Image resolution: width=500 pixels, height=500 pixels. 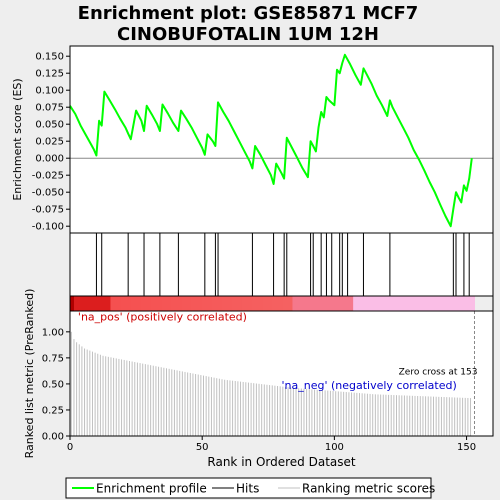 What do you see at coordinates (49, 108) in the screenshot?
I see `es-ytick-label: 0.075` at bounding box center [49, 108].